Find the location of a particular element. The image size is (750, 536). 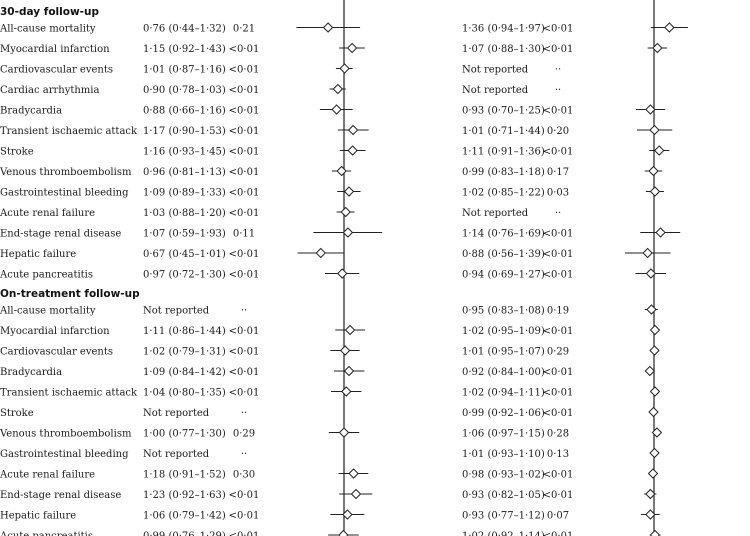

estimate-ci-label: 1·06 (0·97–1·15) is located at coordinates (503, 434).